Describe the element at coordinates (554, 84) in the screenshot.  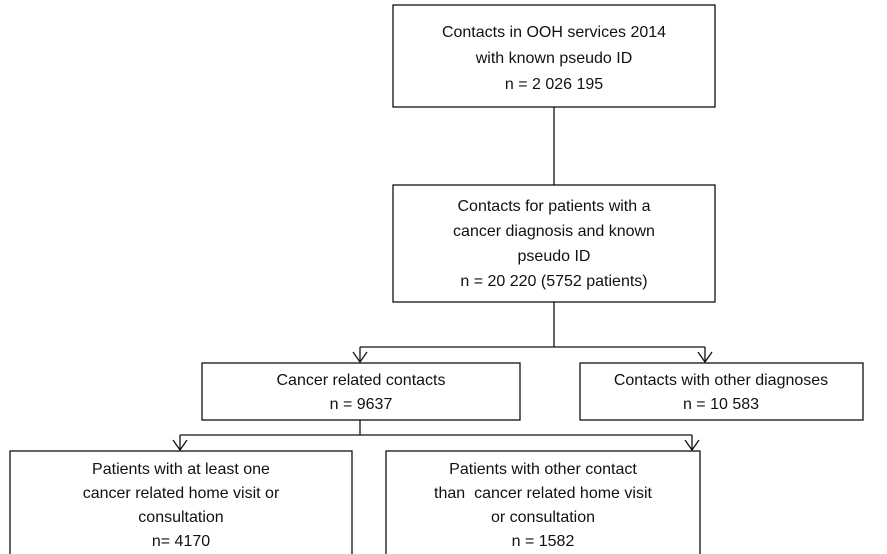
I see `node-text: n = 2 026 195` at that location.